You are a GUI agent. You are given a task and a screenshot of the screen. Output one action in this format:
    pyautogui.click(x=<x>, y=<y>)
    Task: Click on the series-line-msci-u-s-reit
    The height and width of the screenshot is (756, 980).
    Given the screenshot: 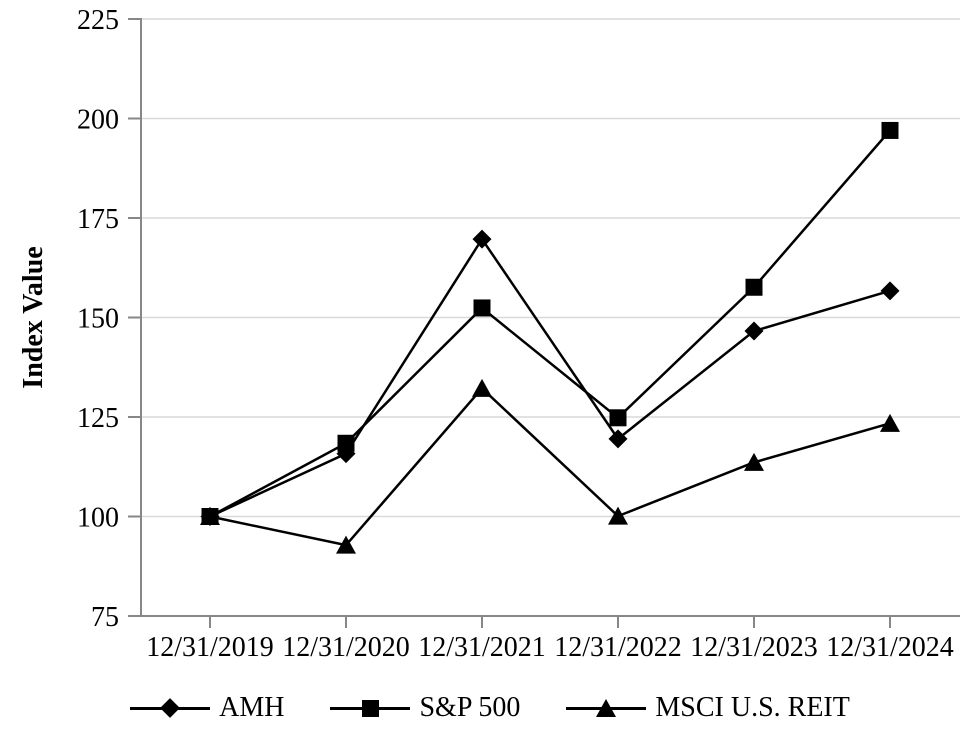 What is the action you would take?
    pyautogui.click(x=550, y=466)
    